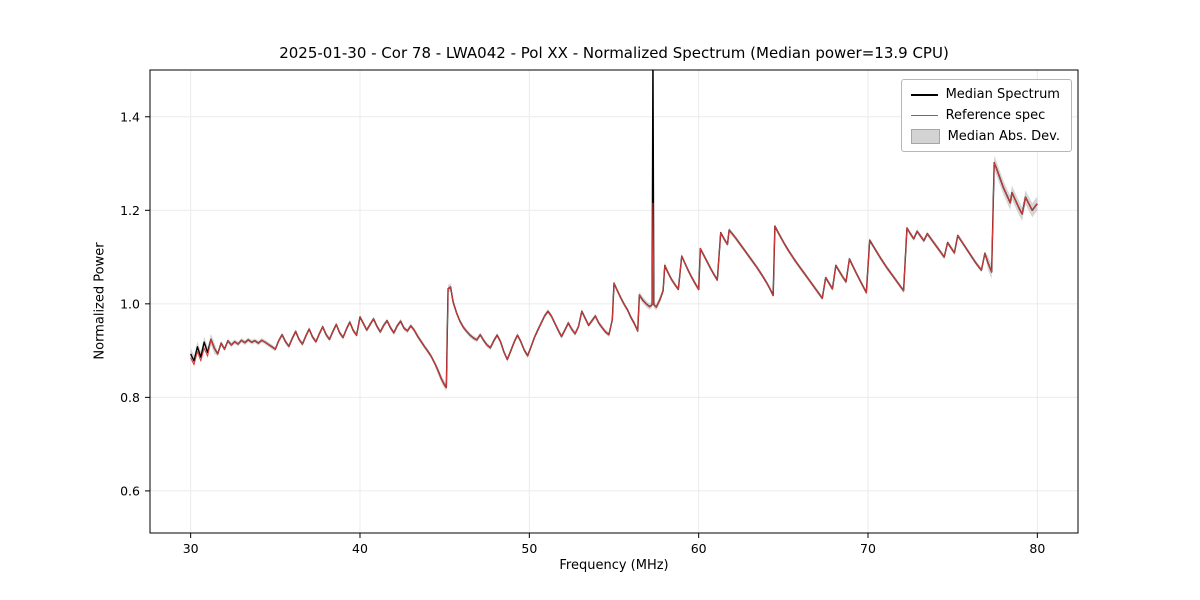  I want to click on legend-entry-median: Median Spectrum, so click(985, 94).